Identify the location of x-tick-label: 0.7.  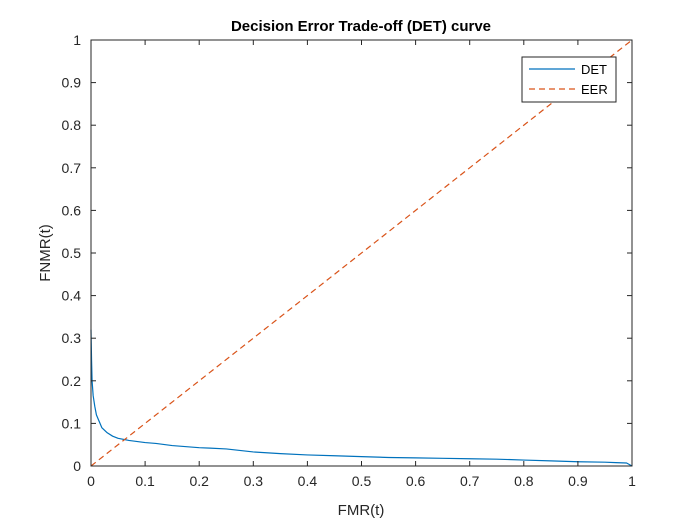
(470, 481).